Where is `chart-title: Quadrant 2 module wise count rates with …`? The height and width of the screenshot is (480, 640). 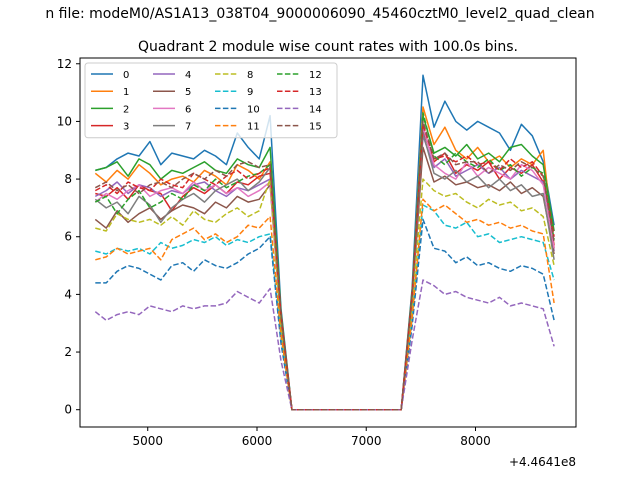 chart-title: Quadrant 2 module wise count rates with … is located at coordinates (328, 47).